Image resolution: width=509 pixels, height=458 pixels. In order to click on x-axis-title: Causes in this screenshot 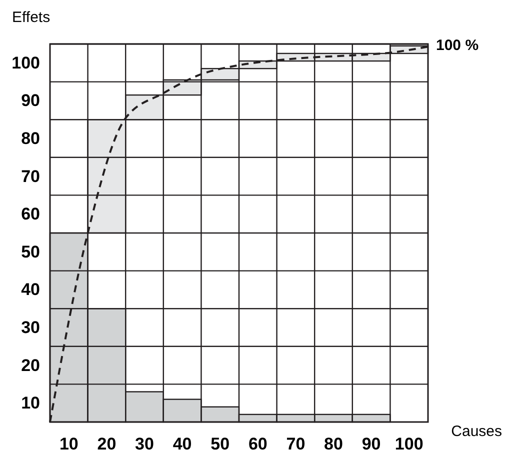, I will do `click(476, 431)`.